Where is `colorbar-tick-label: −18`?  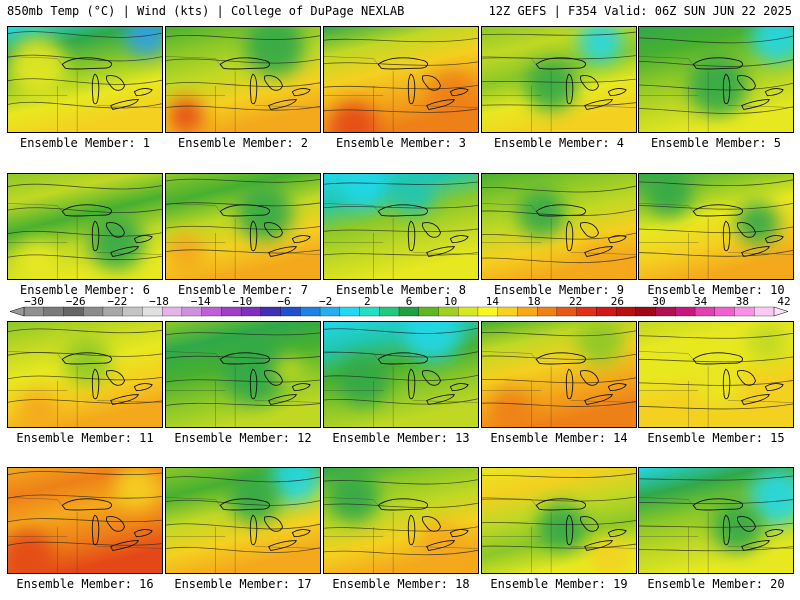 colorbar-tick-label: −18 is located at coordinates (159, 302).